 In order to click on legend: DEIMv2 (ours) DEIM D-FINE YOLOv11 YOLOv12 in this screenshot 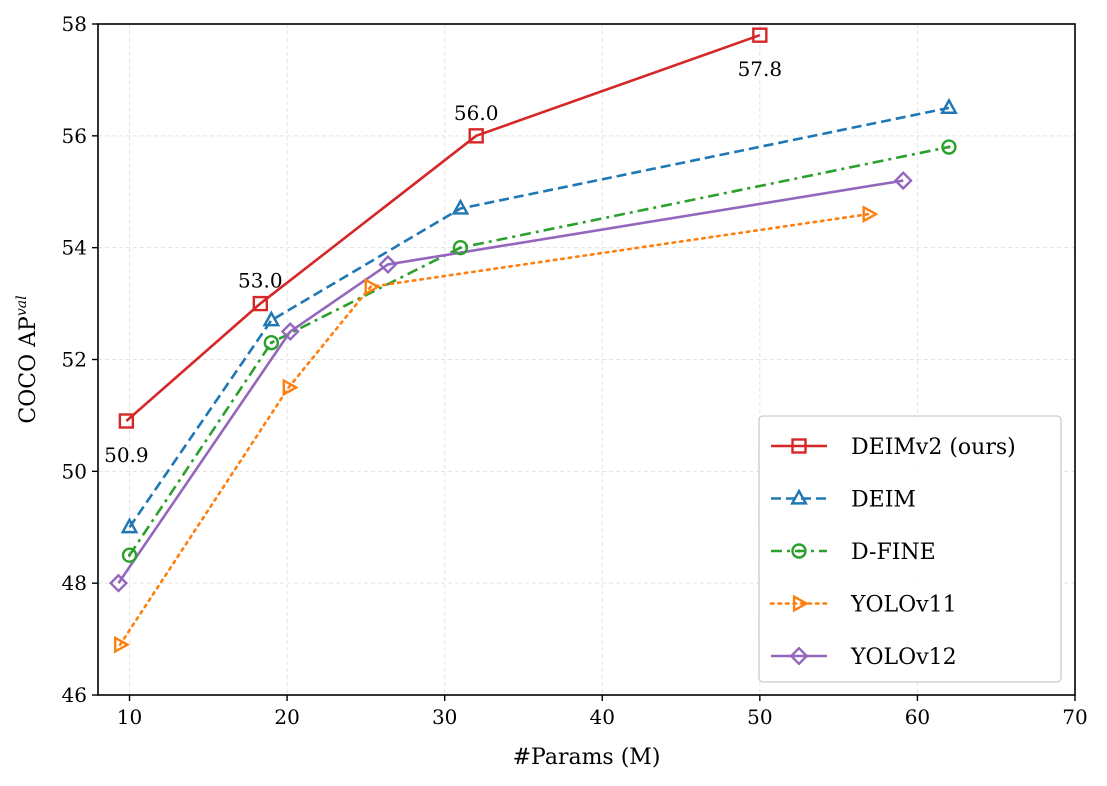, I will do `click(910, 549)`.